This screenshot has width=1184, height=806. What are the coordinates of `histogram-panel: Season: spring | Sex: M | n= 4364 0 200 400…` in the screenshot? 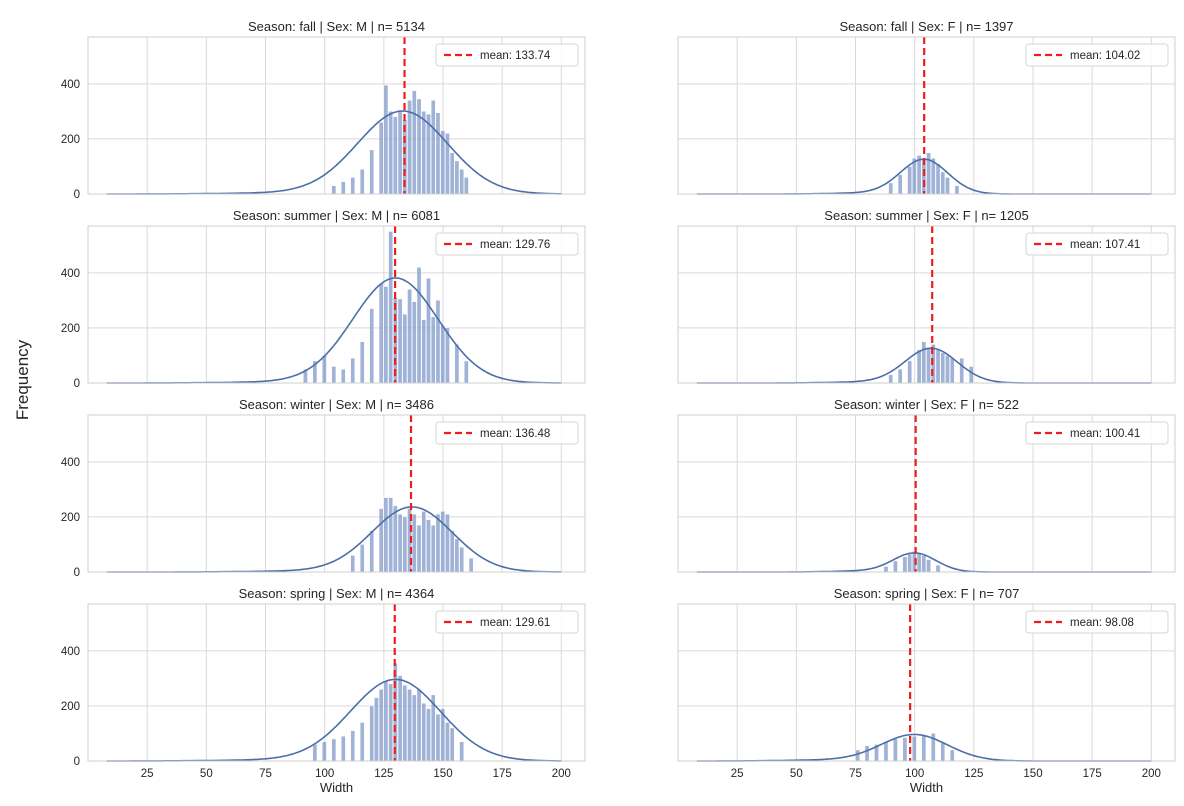 It's located at (323, 690).